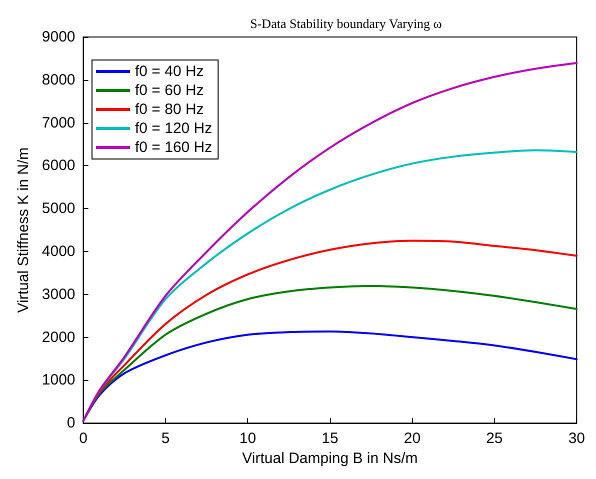  I want to click on y-tick-label: 3000, so click(59, 294).